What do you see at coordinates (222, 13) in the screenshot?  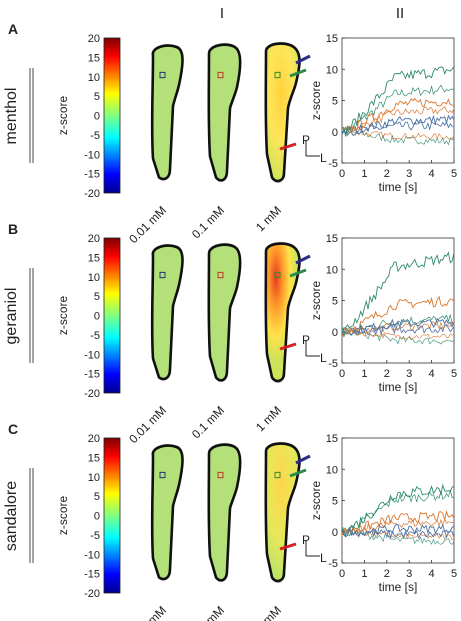 I see `column-label-i: I` at bounding box center [222, 13].